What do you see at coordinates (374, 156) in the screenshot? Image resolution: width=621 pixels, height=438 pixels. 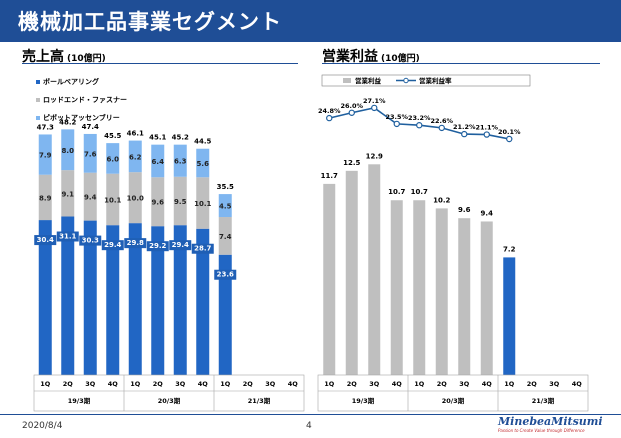 I see `profit-bar-label: 12.9` at bounding box center [374, 156].